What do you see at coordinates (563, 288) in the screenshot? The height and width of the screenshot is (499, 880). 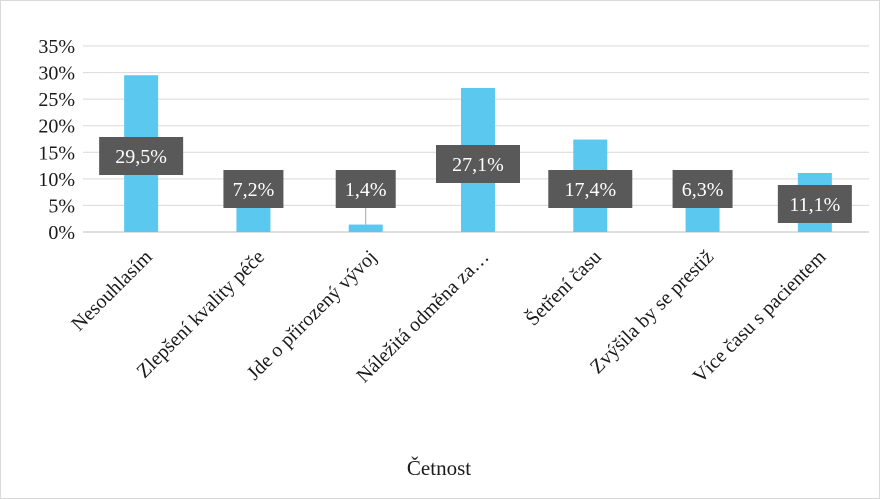 I see `category-label: Šetření času` at bounding box center [563, 288].